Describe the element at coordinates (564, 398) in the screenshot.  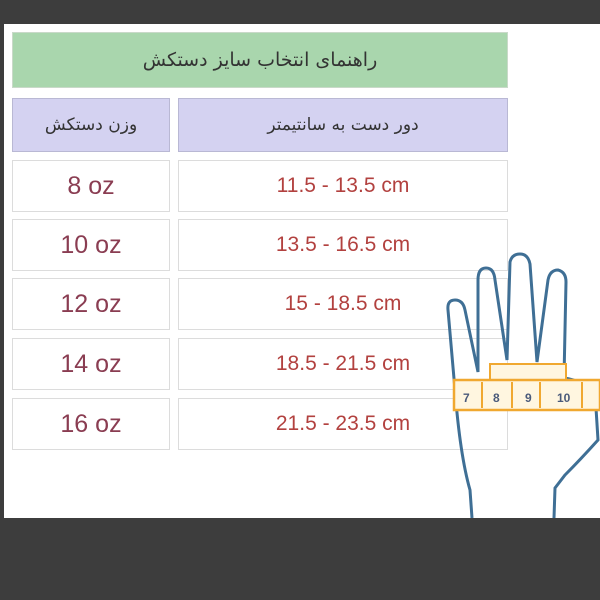
I see `tape-label: 10` at that location.